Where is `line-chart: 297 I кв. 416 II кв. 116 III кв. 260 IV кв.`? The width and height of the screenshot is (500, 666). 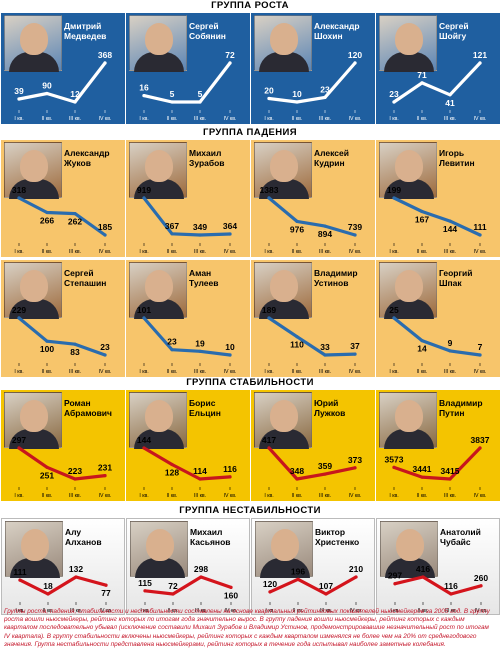 line-chart: 297 I кв. 416 II кв. 116 III кв. 260 IV кв. is located at coordinates (438, 589).